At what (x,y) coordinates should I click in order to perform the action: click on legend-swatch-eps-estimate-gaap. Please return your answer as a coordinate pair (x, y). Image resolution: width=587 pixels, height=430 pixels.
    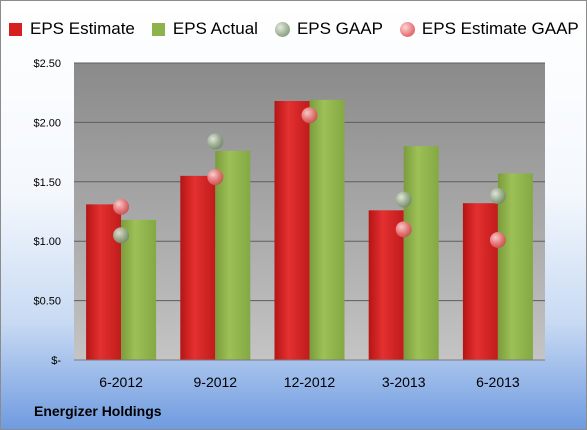
    Looking at the image, I should click on (407, 29).